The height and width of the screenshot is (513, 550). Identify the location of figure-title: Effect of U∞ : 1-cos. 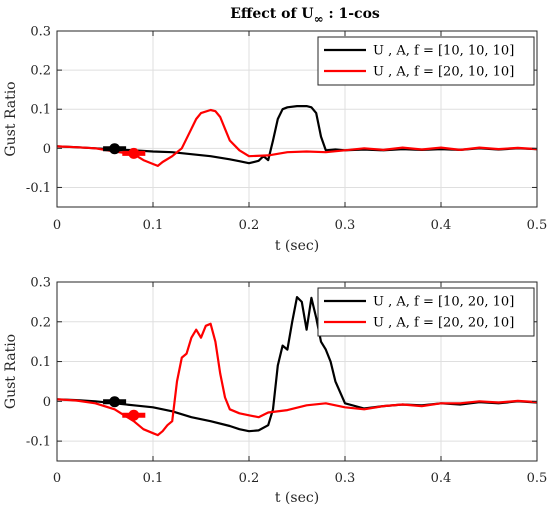
(305, 16).